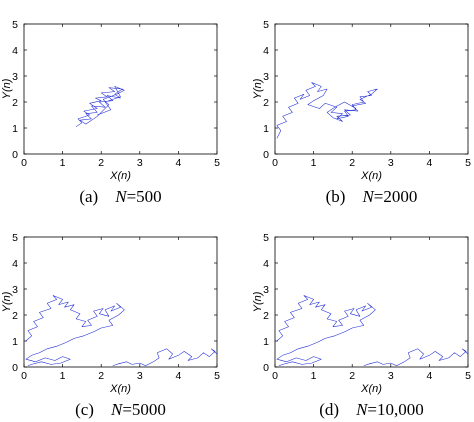  I want to click on n-value: =2000, so click(396, 196).